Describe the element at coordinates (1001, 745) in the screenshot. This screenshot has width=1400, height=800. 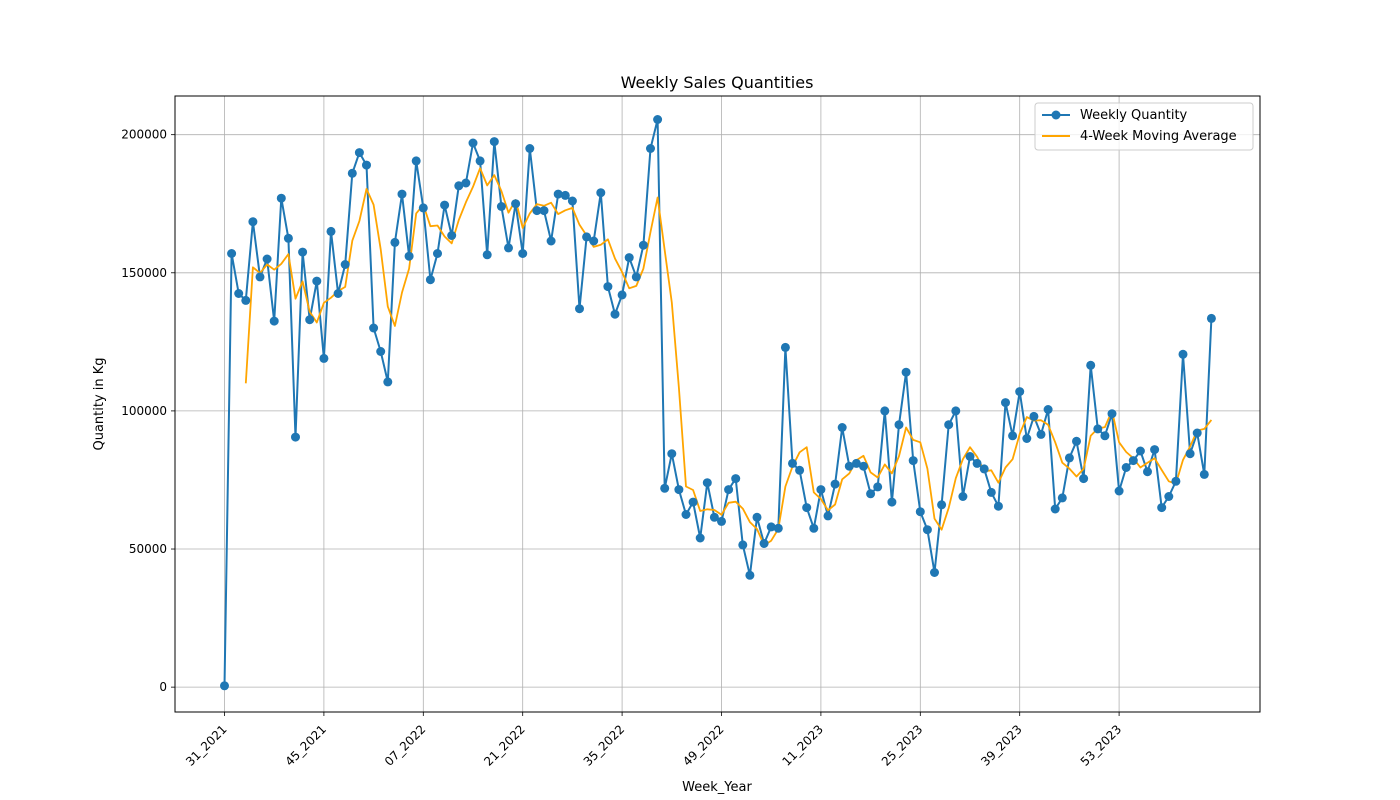
I see `x-tick-label: 39_2023` at that location.